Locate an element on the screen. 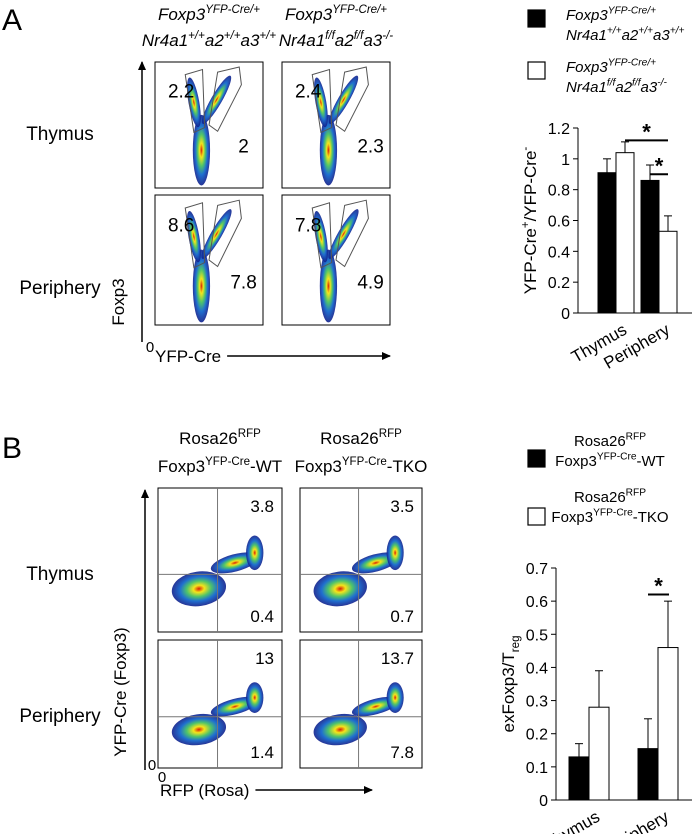 The image size is (693, 834). y-axis-label: Foxp3 is located at coordinates (118, 301).